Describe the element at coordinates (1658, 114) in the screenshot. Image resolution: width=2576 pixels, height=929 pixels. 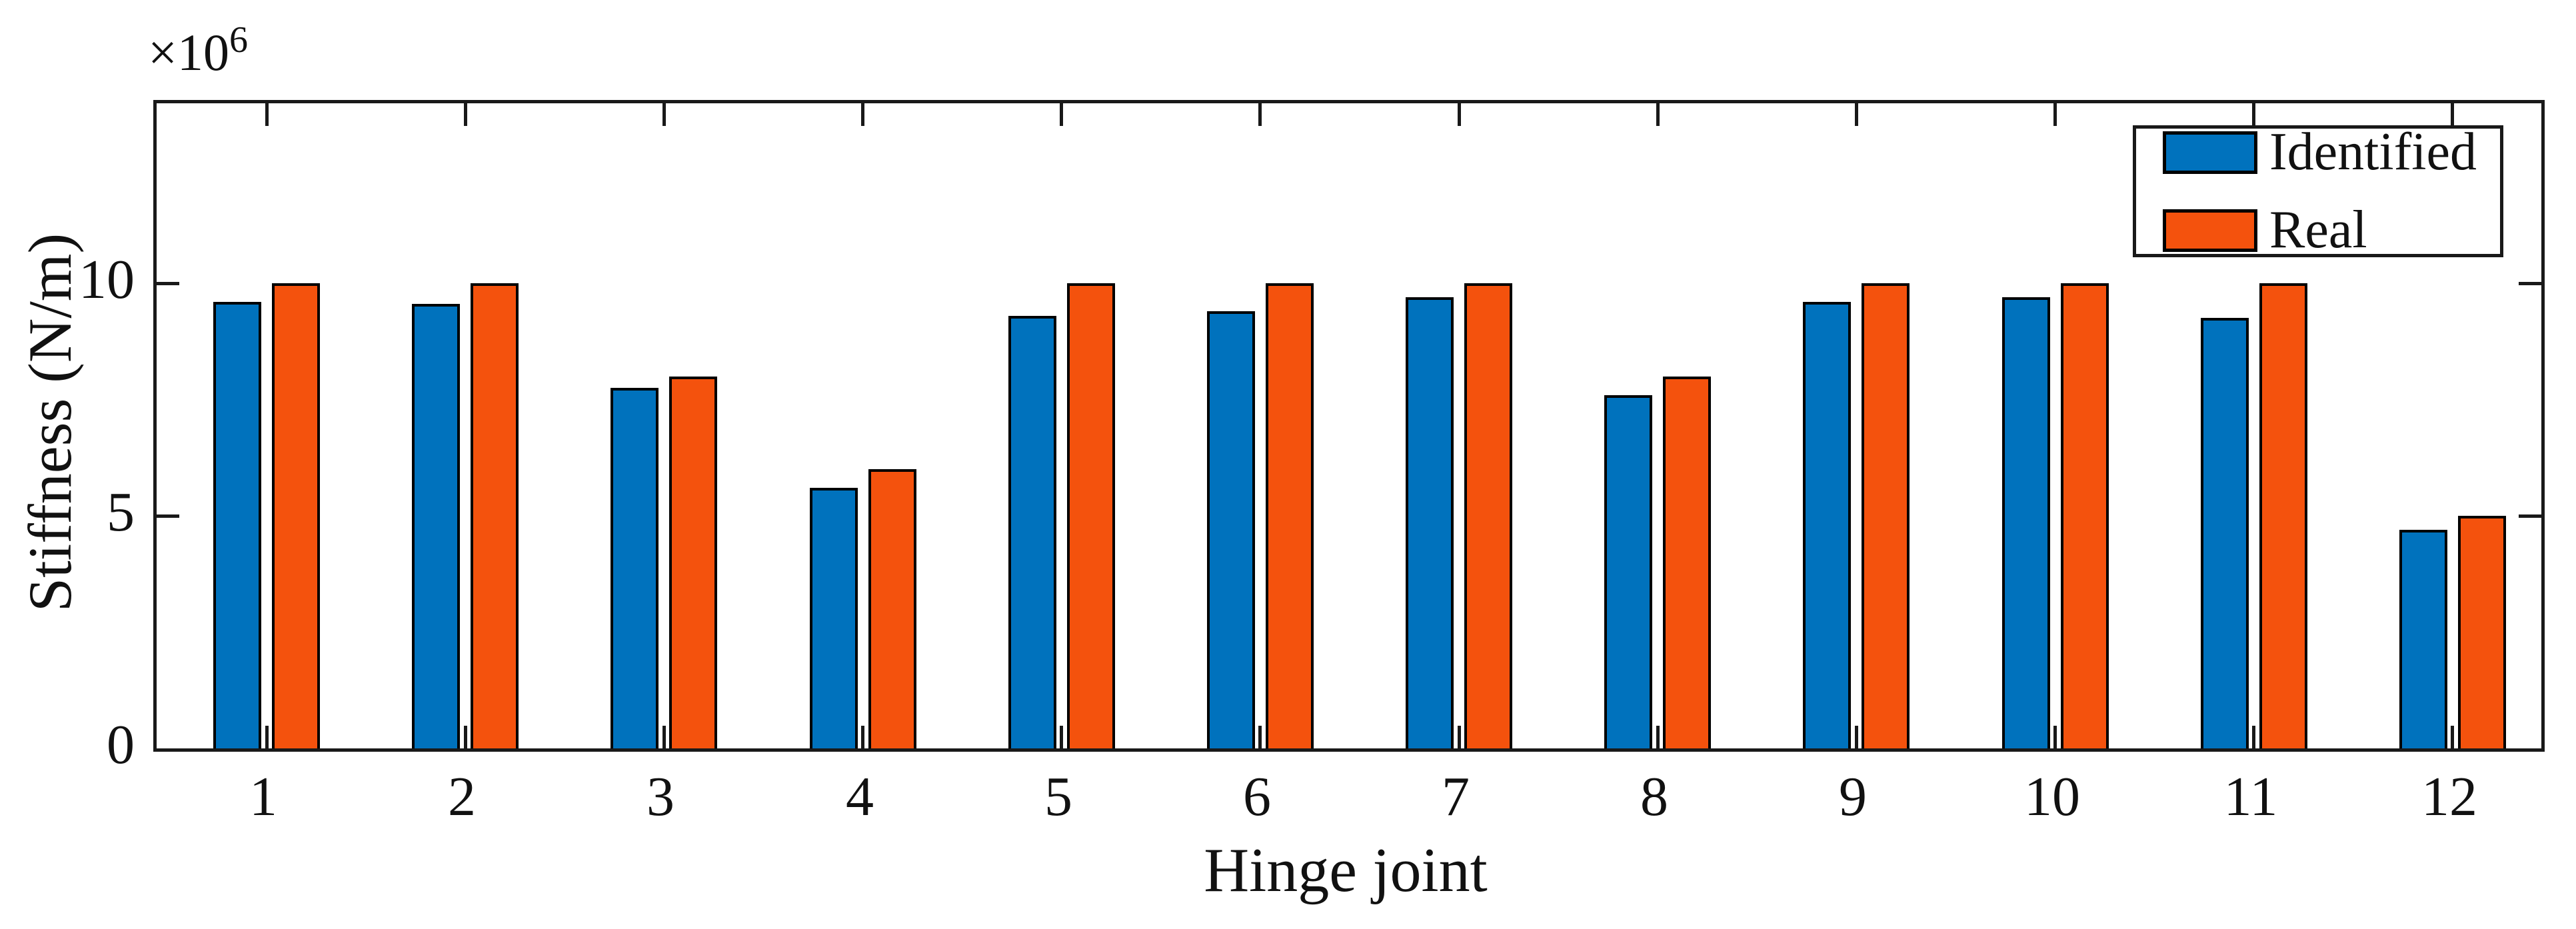
I see `x-tick-8-top` at that location.